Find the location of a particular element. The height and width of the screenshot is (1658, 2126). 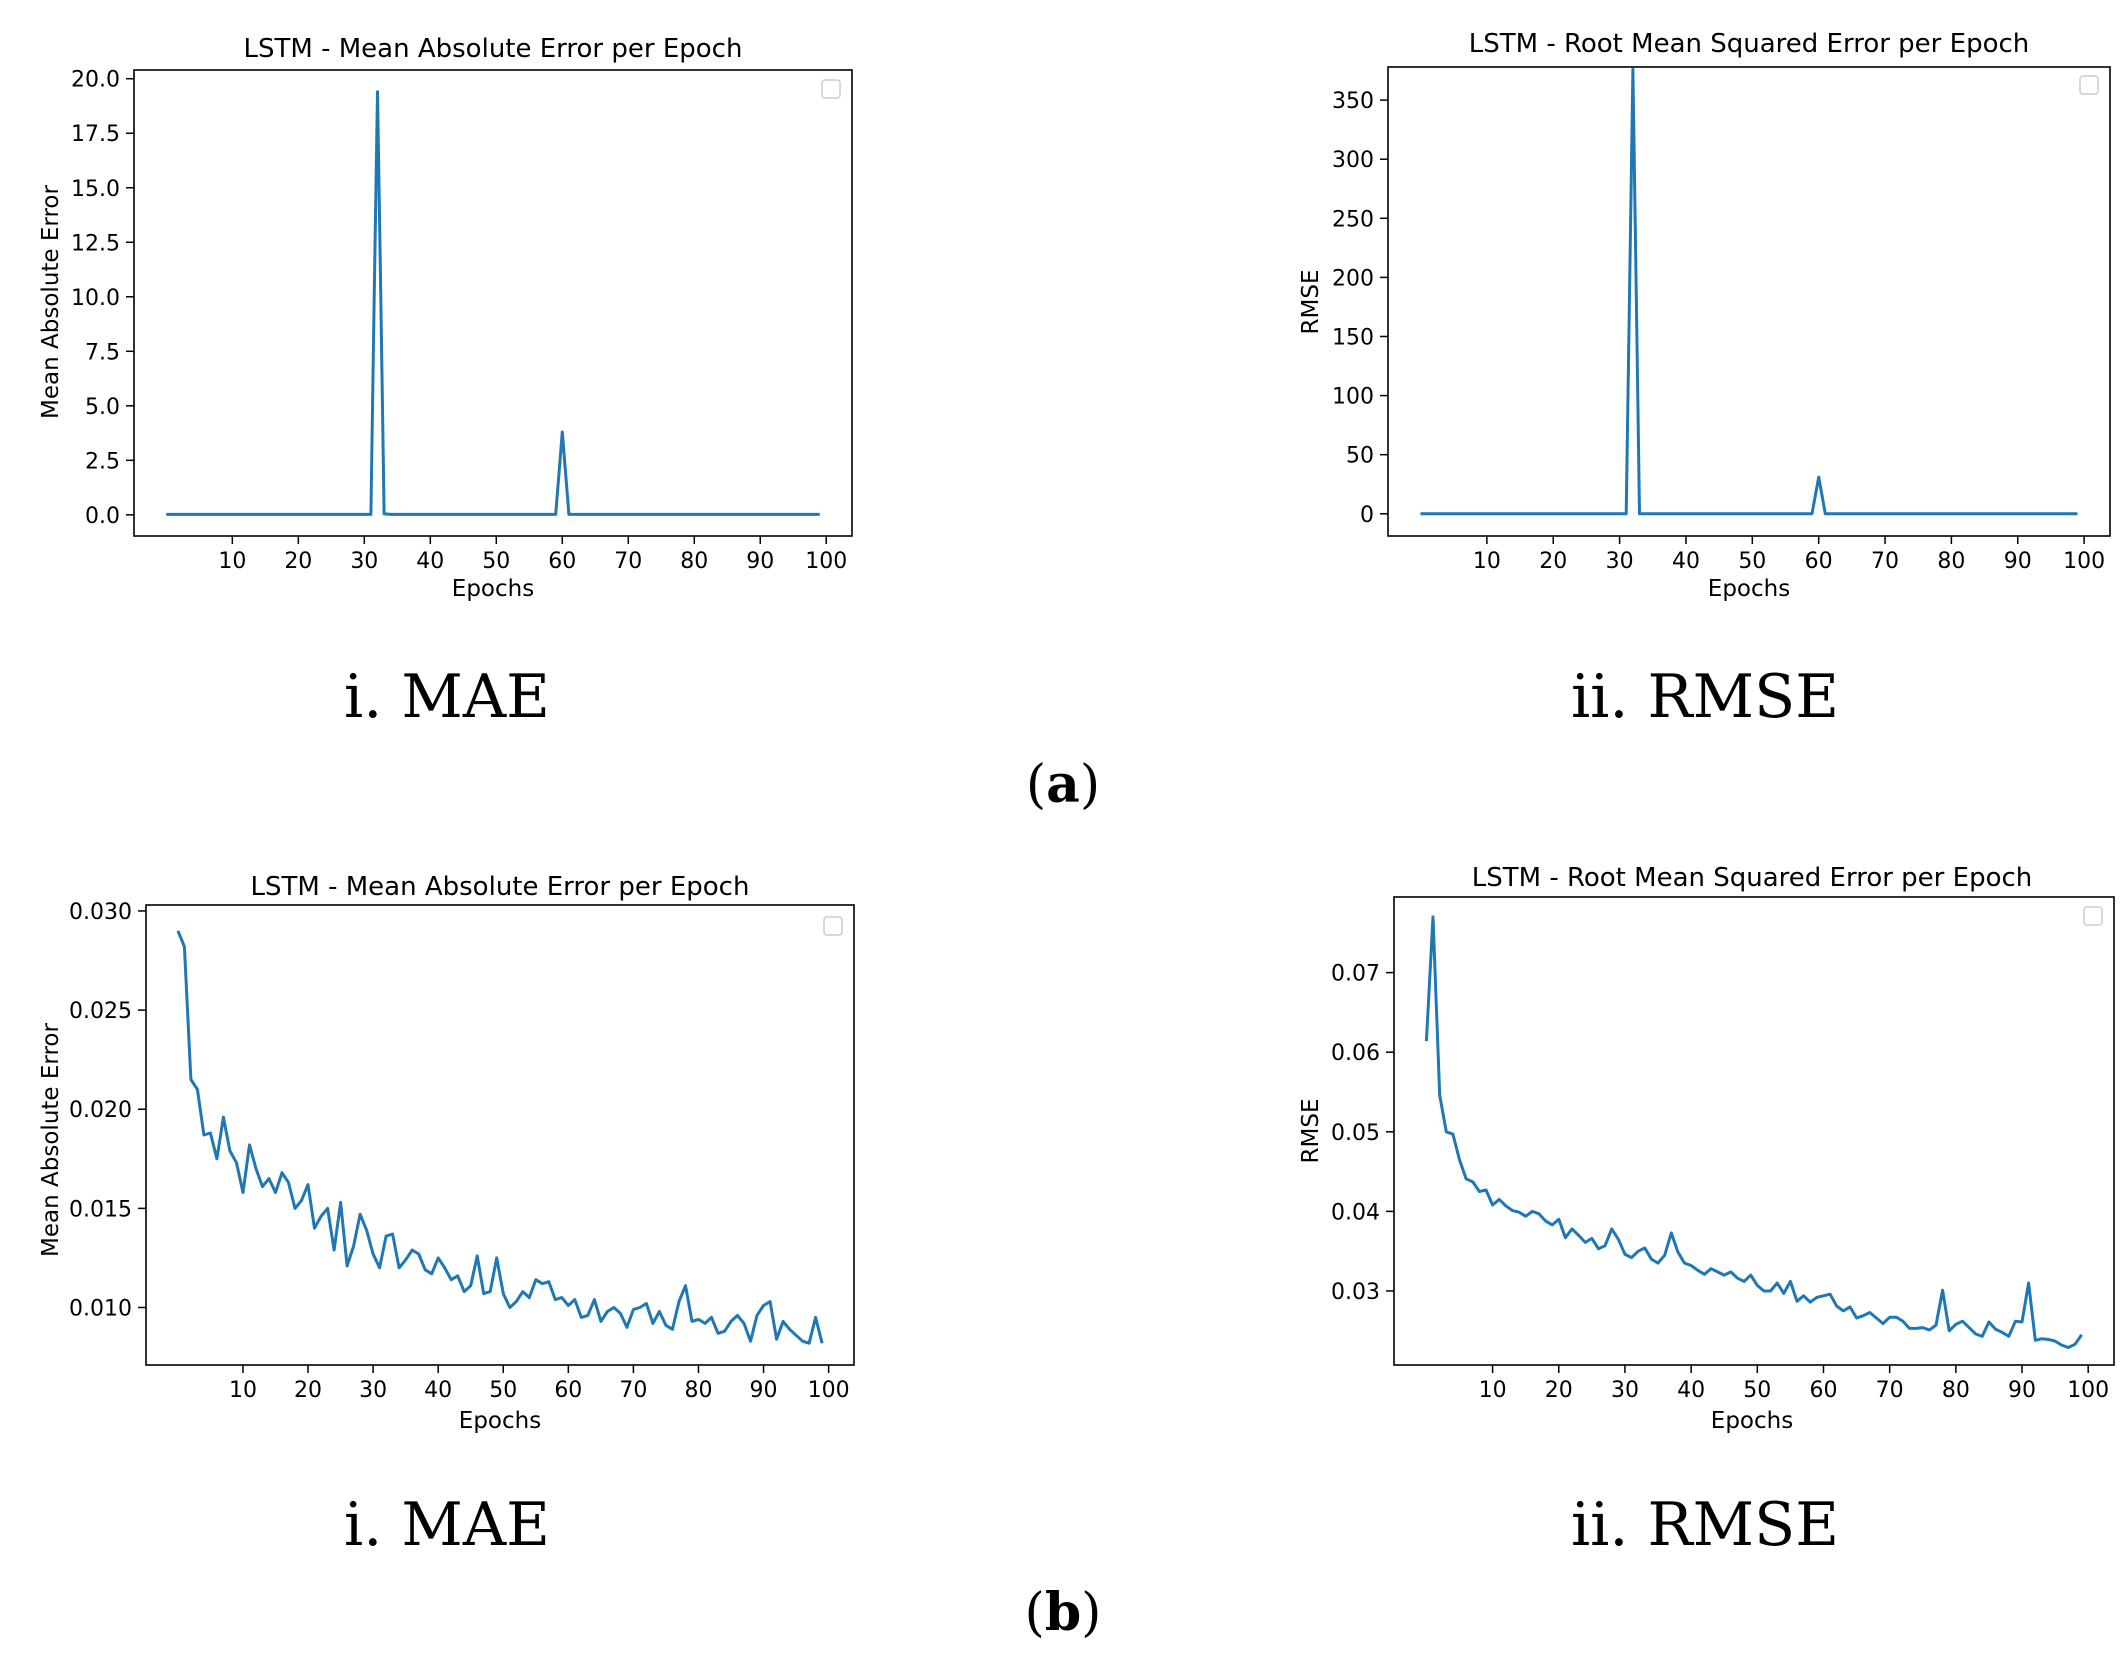

y-tick-label: 0 is located at coordinates (1367, 515).